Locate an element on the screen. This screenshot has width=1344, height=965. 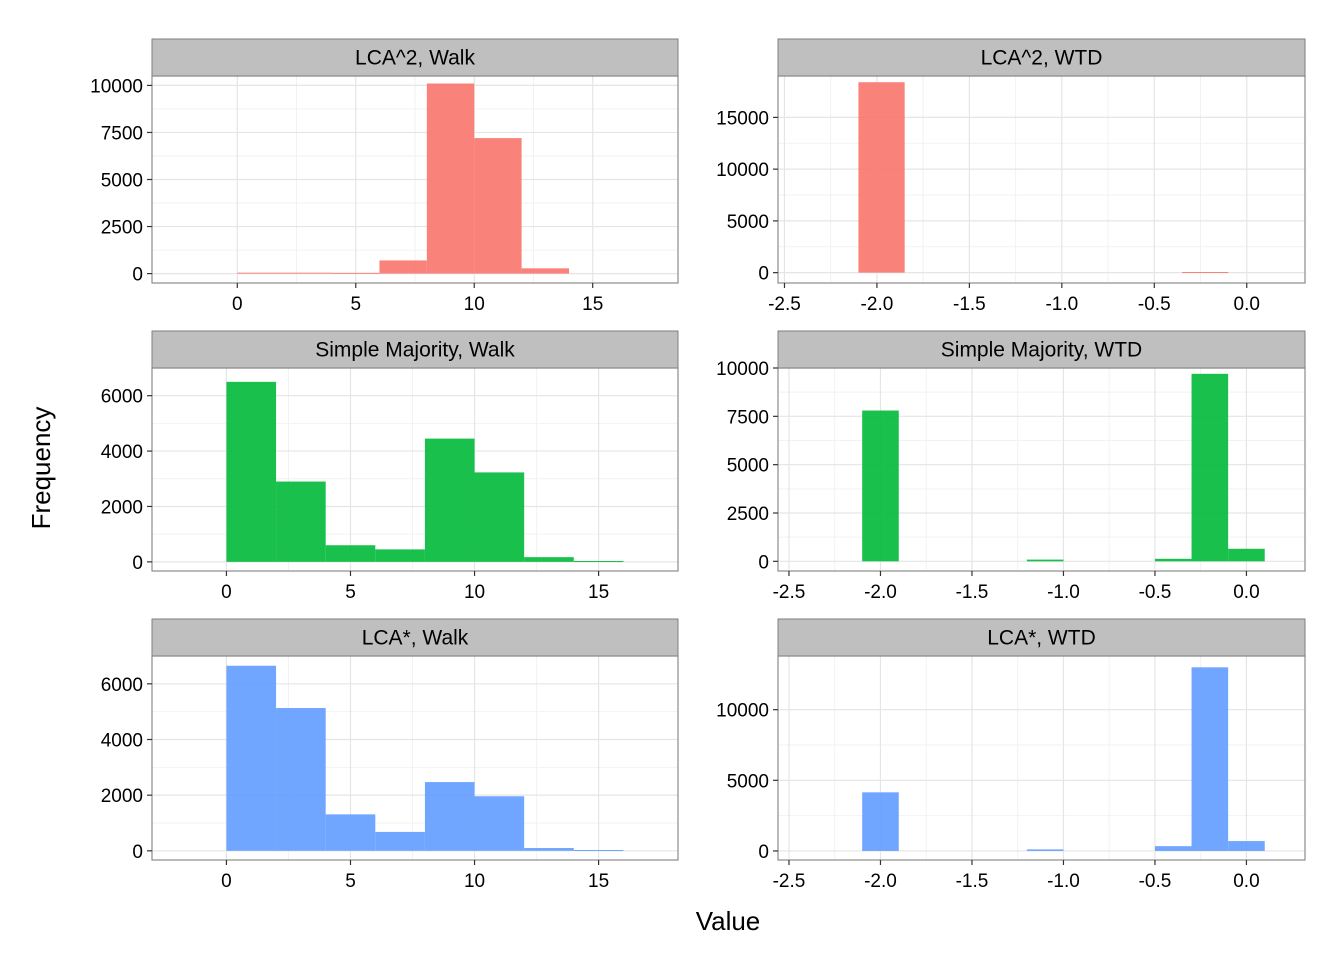
panel-3: Simple Majority, Walk 0 5 10 15 0 2000 4000 6000 is located at coordinates (390, 466).